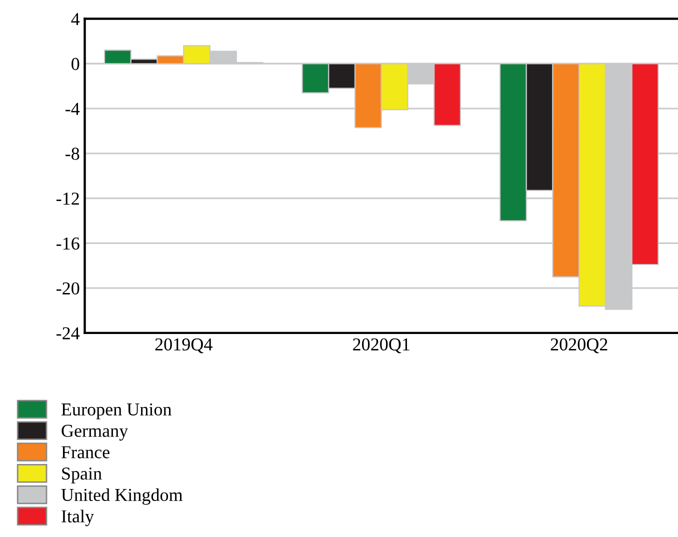 This screenshot has width=678, height=537. Describe the element at coordinates (67, 198) in the screenshot. I see `y-tick-label: -12` at that location.